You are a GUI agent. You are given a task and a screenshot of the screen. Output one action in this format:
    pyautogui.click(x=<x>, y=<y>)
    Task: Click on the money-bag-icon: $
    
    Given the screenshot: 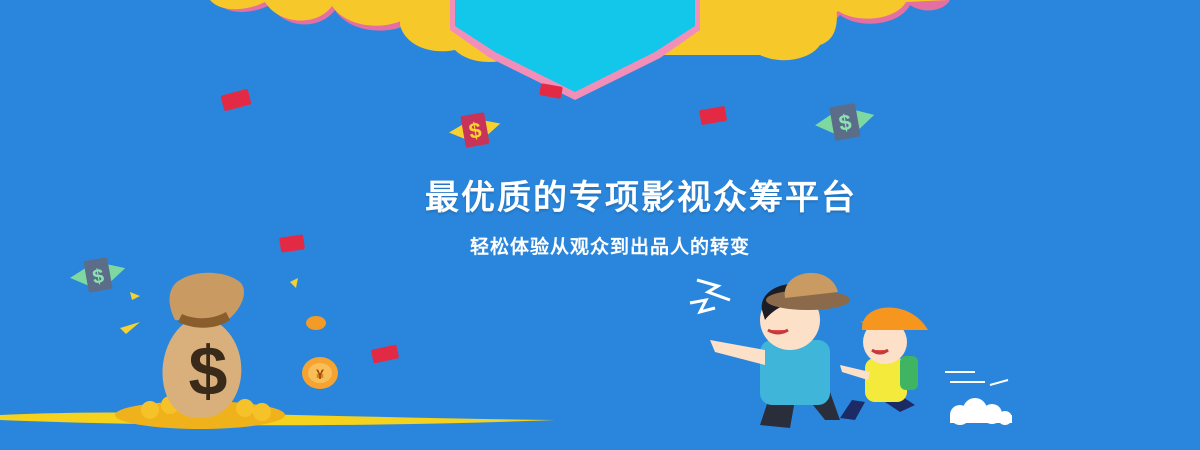 What is the action you would take?
    pyautogui.click(x=200, y=350)
    